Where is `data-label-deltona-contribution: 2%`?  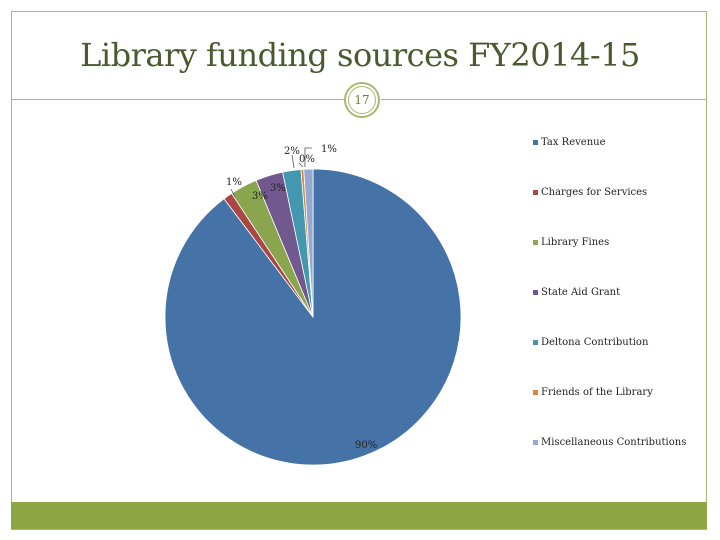
data-label-deltona-contribution: 2% is located at coordinates (292, 151).